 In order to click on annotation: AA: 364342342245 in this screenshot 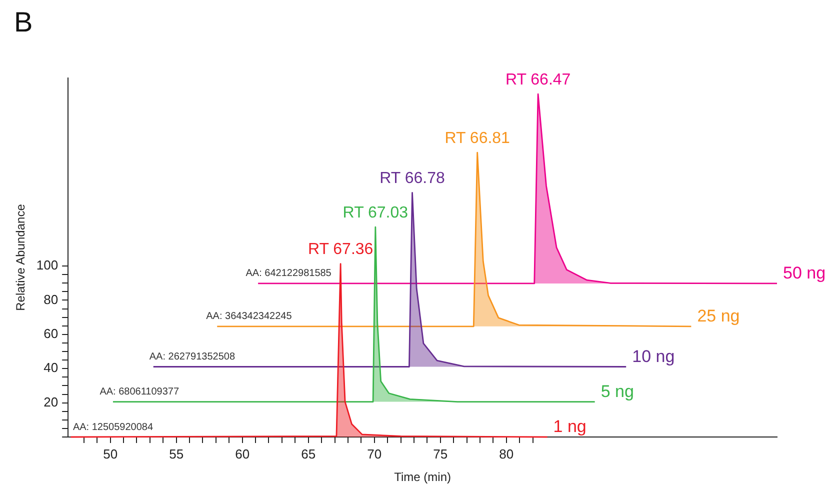, I will do `click(249, 316)`.